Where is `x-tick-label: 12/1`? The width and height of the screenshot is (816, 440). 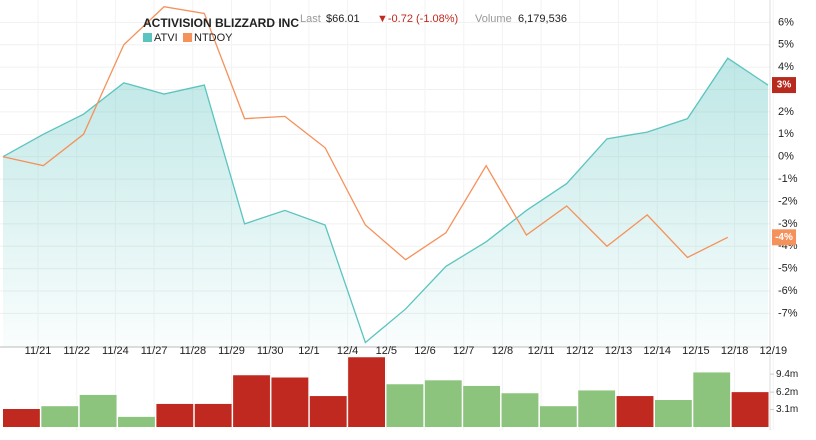
x-tick-label: 12/1 is located at coordinates (308, 351).